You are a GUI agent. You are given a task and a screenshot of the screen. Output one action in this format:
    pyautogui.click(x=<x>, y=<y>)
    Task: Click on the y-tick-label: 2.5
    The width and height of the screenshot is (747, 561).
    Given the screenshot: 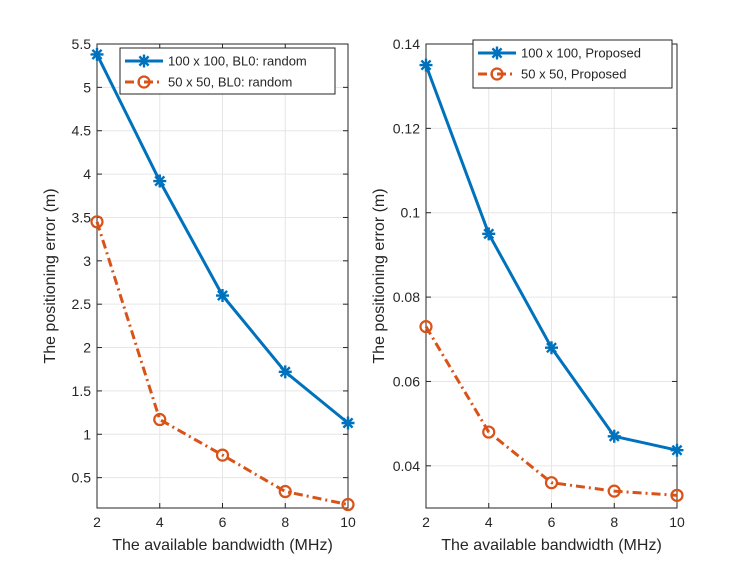 What is the action you would take?
    pyautogui.click(x=82, y=304)
    